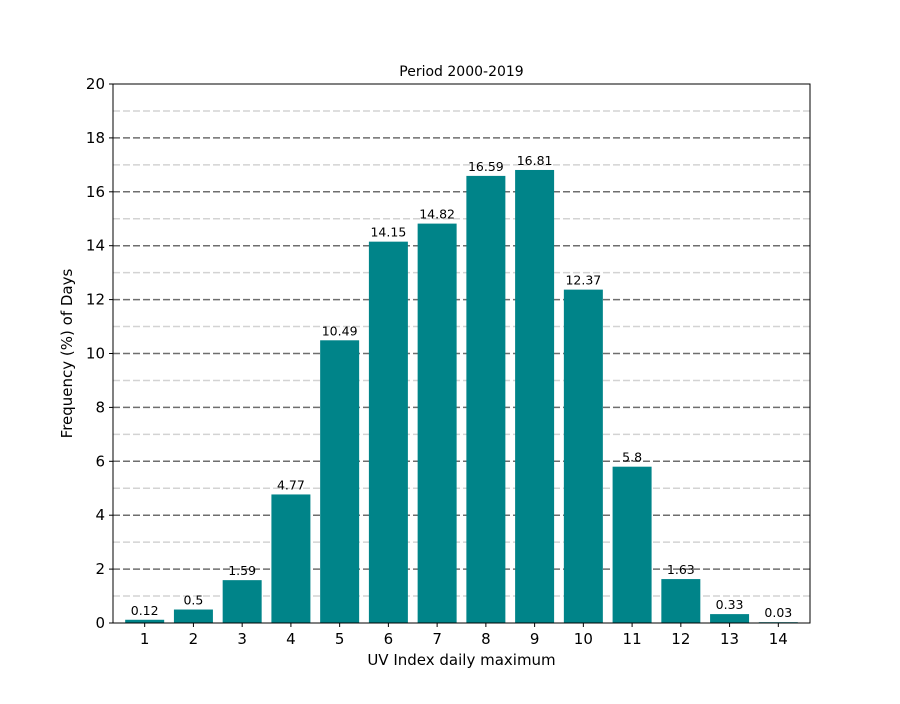  Describe the element at coordinates (193, 600) in the screenshot. I see `bar-value-label: 0.5` at that location.